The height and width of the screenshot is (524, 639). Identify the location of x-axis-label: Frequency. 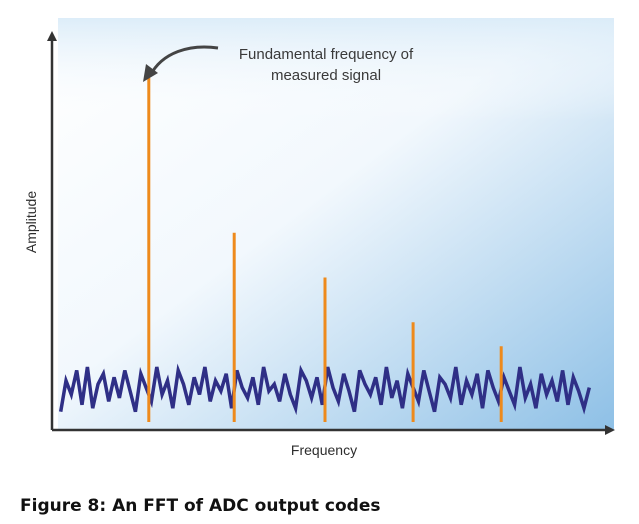
(324, 450).